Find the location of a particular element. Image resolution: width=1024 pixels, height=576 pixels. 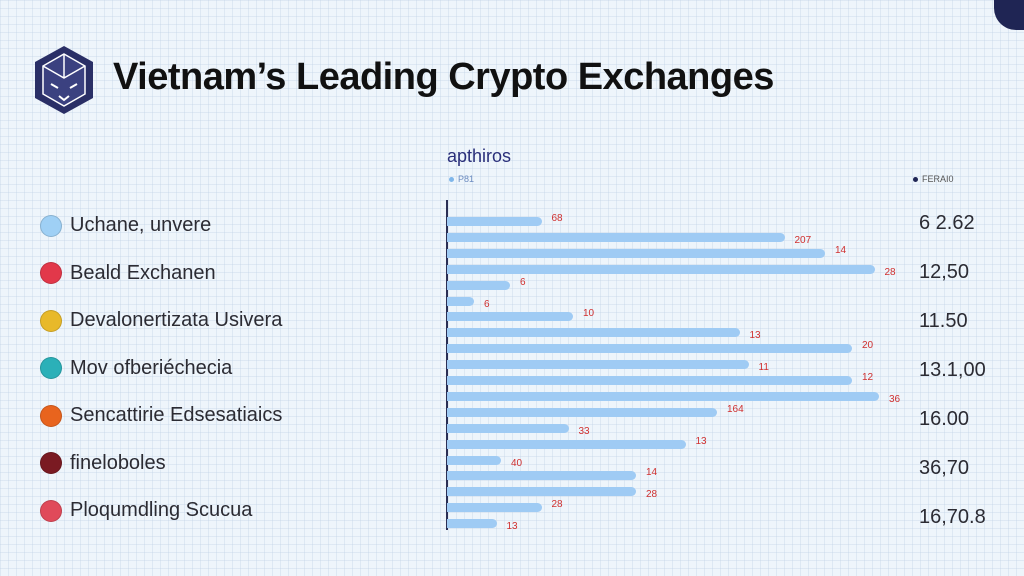

legend-label: P81 is located at coordinates (466, 179).